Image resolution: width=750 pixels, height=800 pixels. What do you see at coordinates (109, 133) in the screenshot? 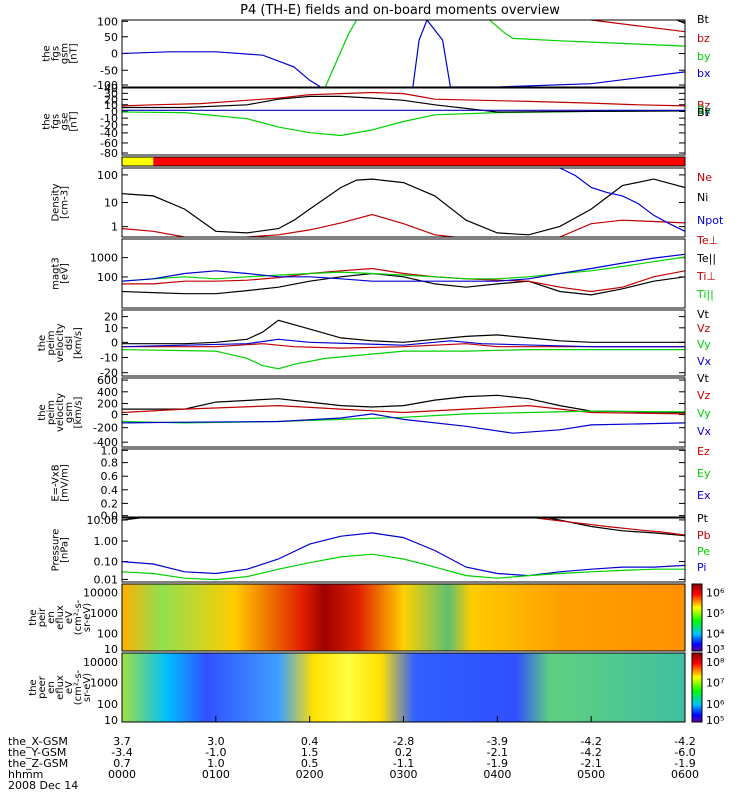
I see `y-tick-label: -40` at bounding box center [109, 133].